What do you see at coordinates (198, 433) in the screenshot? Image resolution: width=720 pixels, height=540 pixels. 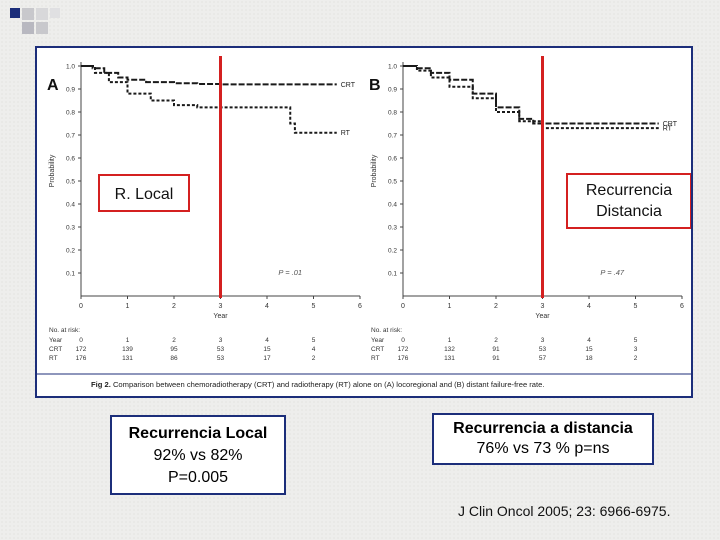 I see `local-box-title: Recurrencia Local` at bounding box center [198, 433].